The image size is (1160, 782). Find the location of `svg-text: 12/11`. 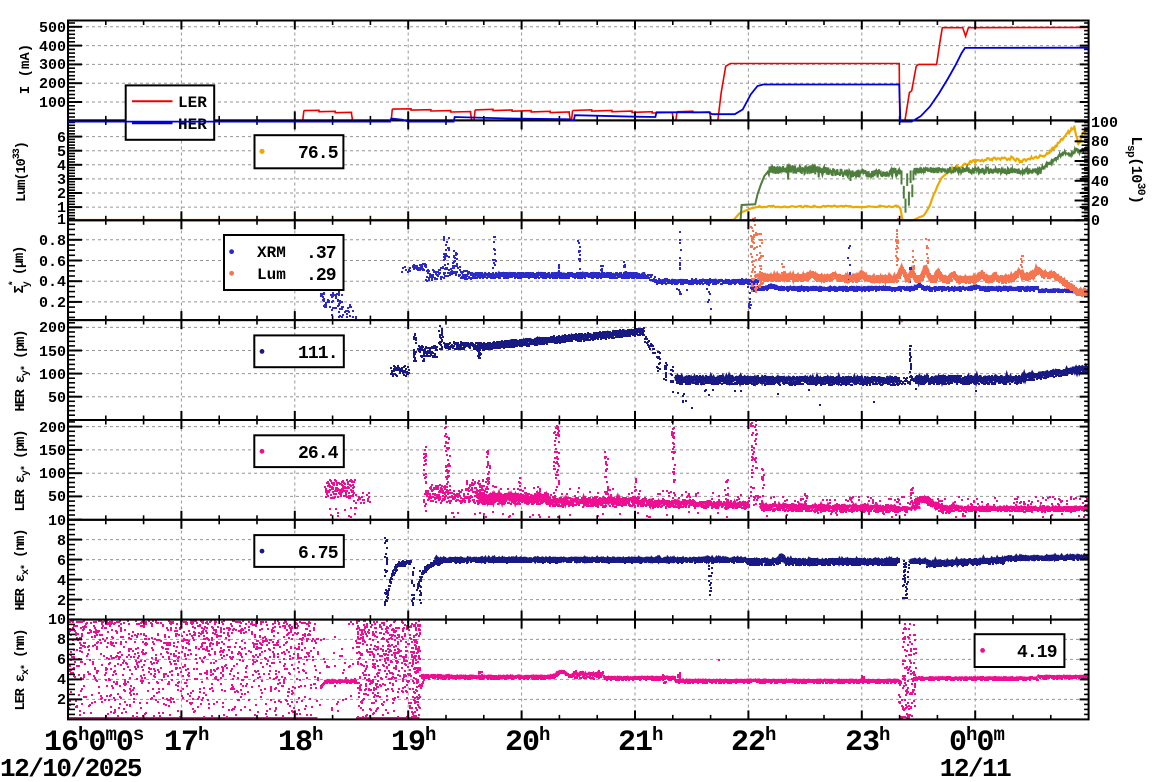

svg-text: 12/11 is located at coordinates (975, 768).